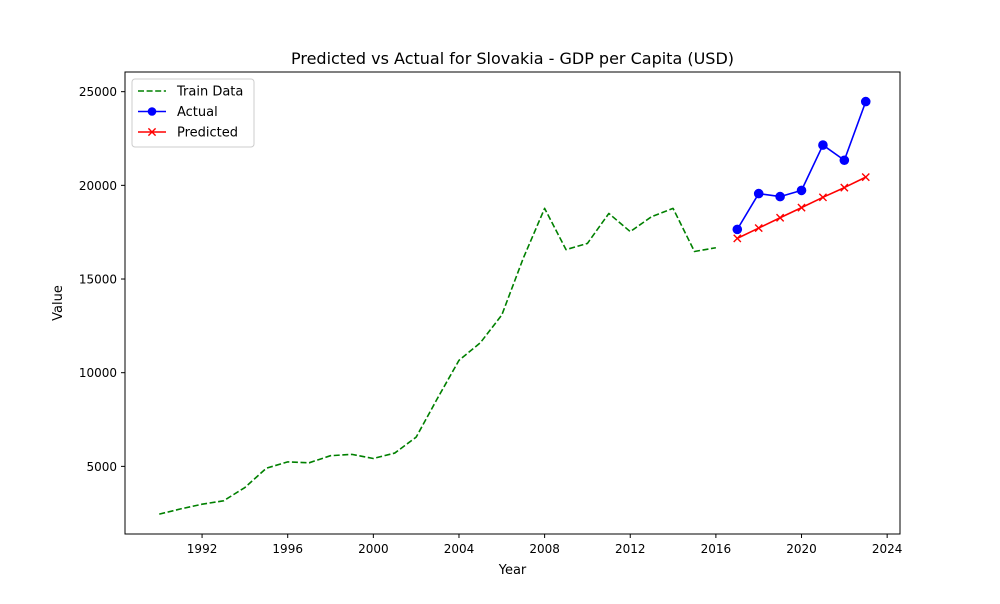 The image size is (1000, 604). What do you see at coordinates (459, 549) in the screenshot?
I see `x-tick-label: 2004` at bounding box center [459, 549].